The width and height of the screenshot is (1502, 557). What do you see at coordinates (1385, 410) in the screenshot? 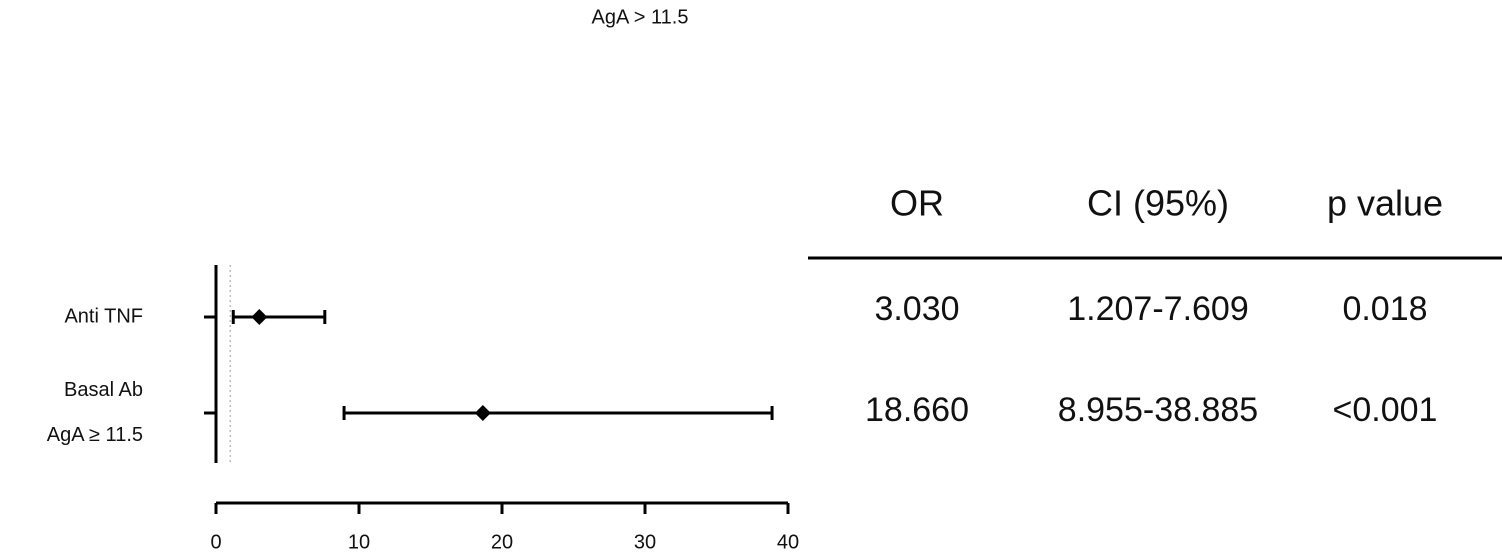
I see `table-cell: <0.001` at bounding box center [1385, 410].